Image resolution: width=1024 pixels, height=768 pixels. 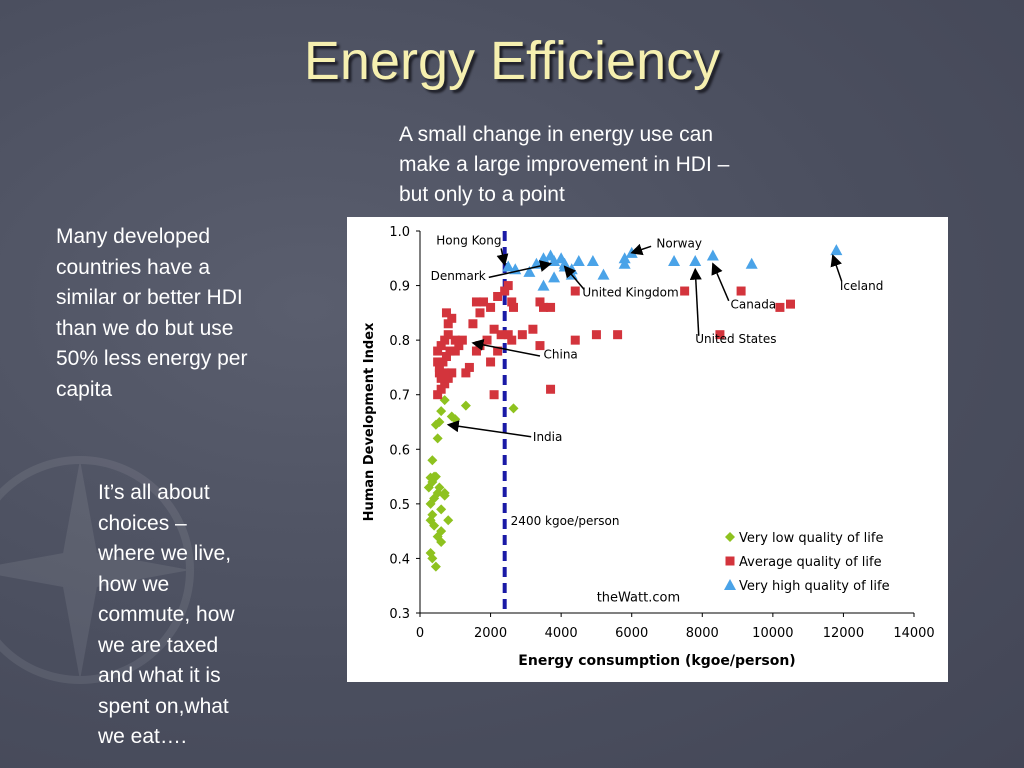 I want to click on x-tick-label: 8000, so click(x=702, y=633).